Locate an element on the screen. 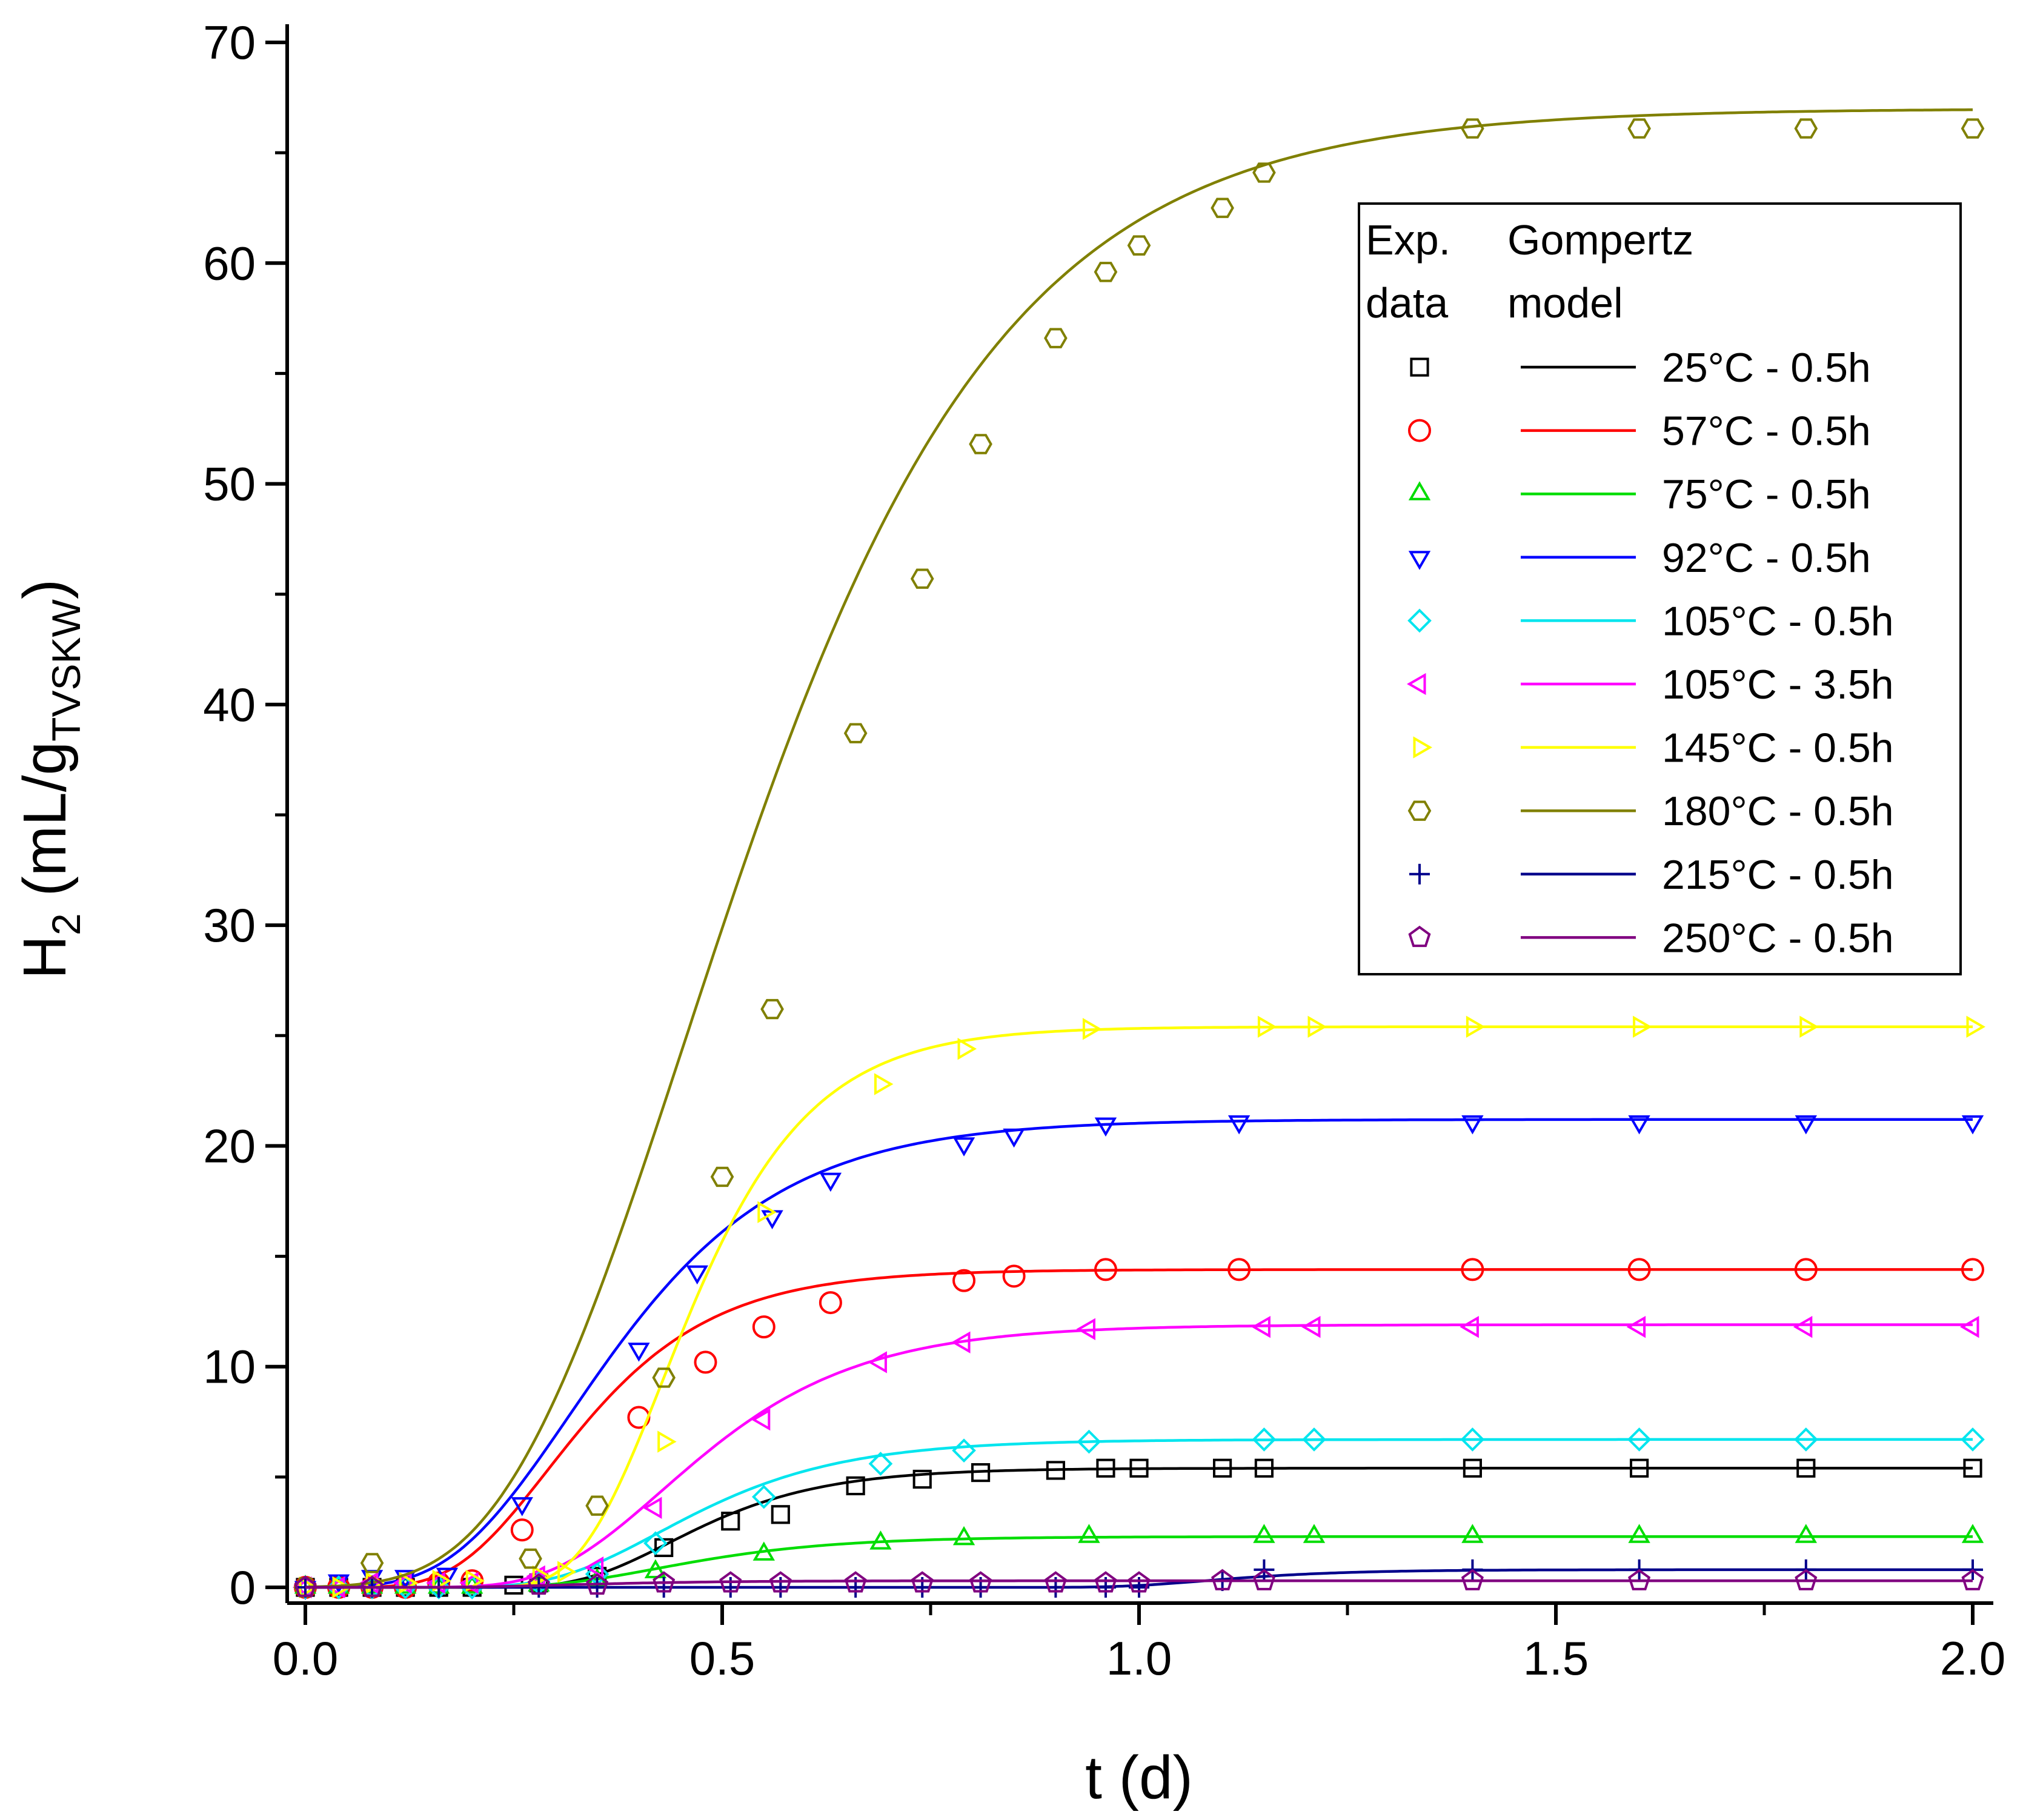 This screenshot has width=2023, height=1820. y-axis-title-main: H is located at coordinates (45, 957).